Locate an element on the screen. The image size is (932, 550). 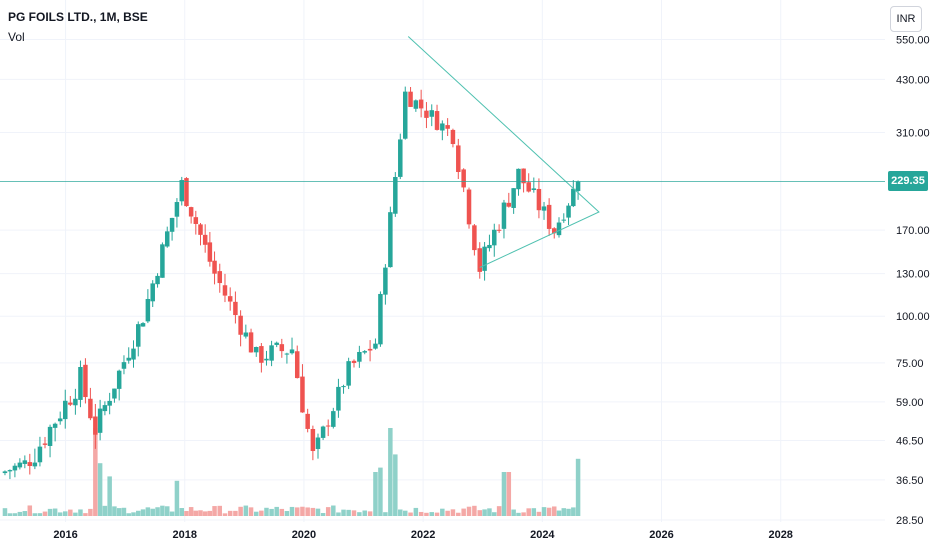
triangle-pattern is located at coordinates (503, 152).